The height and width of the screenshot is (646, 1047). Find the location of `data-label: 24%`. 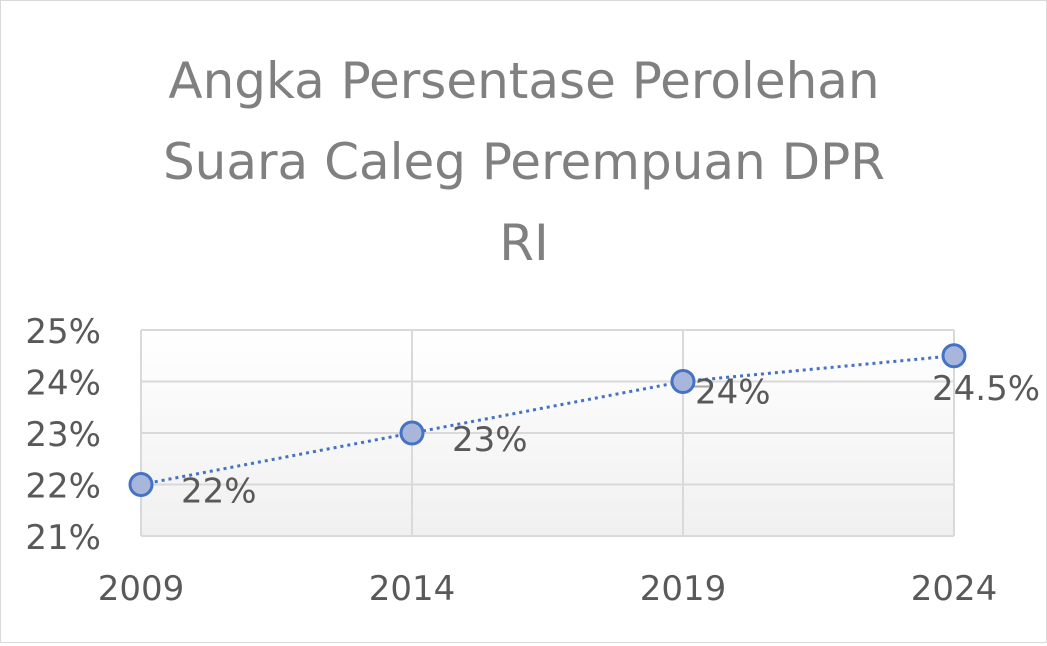

data-label: 24% is located at coordinates (733, 393).